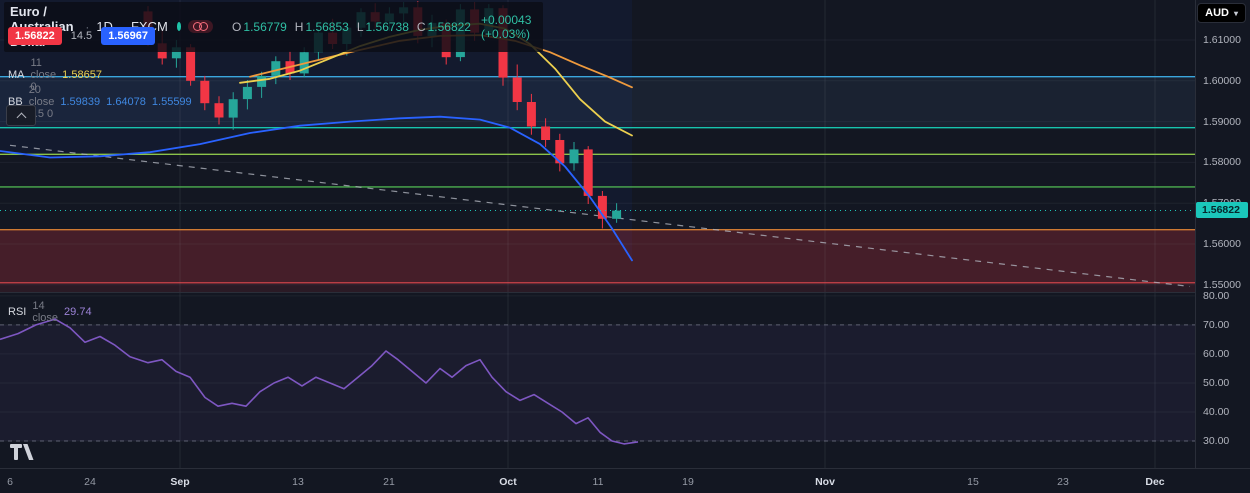  Describe the element at coordinates (449, 26) in the screenshot. I see `close-value: 1.56822` at that location.